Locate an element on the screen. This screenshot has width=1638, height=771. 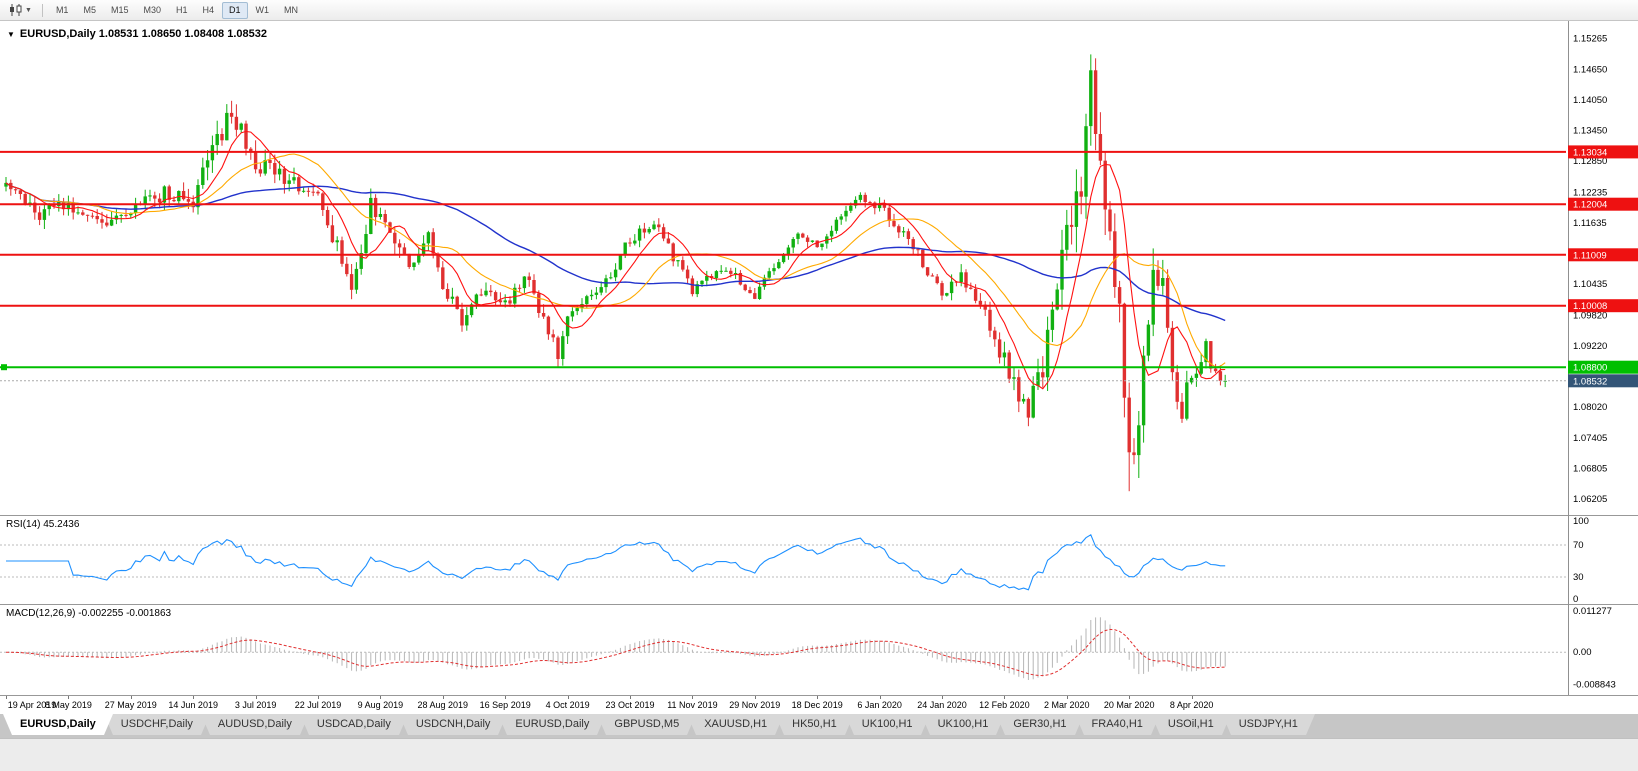
tab-label: USDJPY,H1 is located at coordinates (1268, 724).